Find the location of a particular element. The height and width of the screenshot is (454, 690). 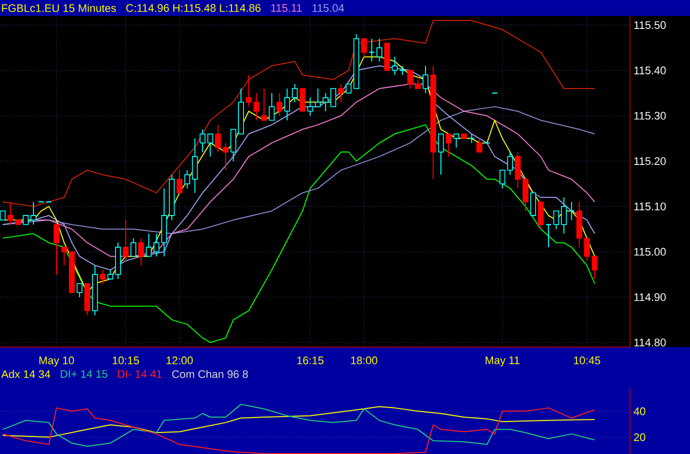

y-tick-label: 20 is located at coordinates (640, 437).